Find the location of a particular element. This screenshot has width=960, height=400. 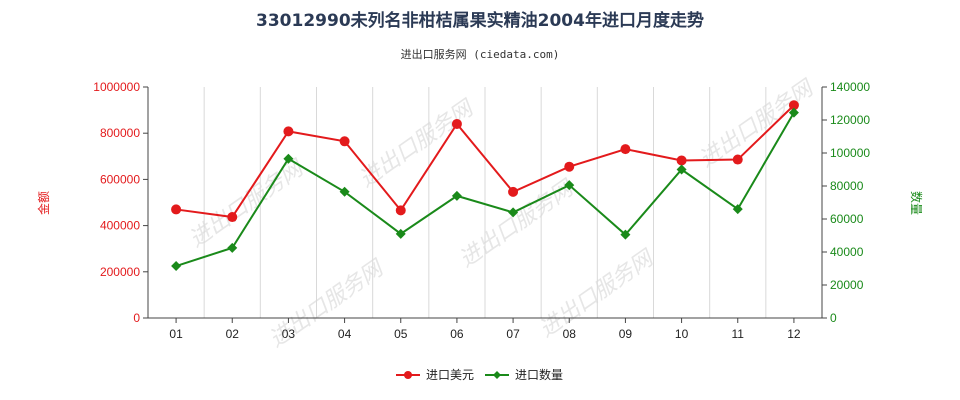

x-tick-label: 12 is located at coordinates (794, 334).